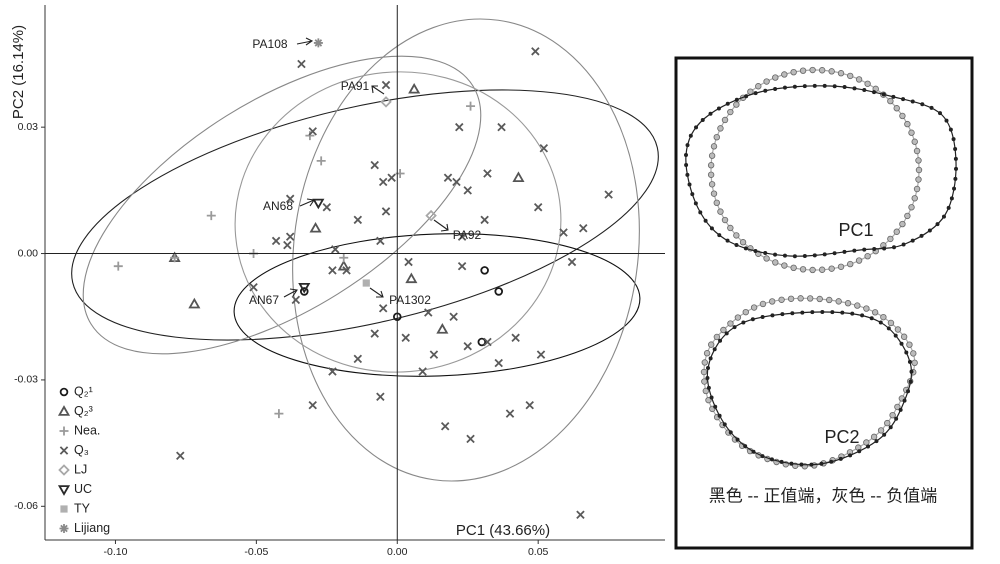 This screenshot has height=564, width=1000. I want to click on y-tick-label: -0.03, so click(26, 380).